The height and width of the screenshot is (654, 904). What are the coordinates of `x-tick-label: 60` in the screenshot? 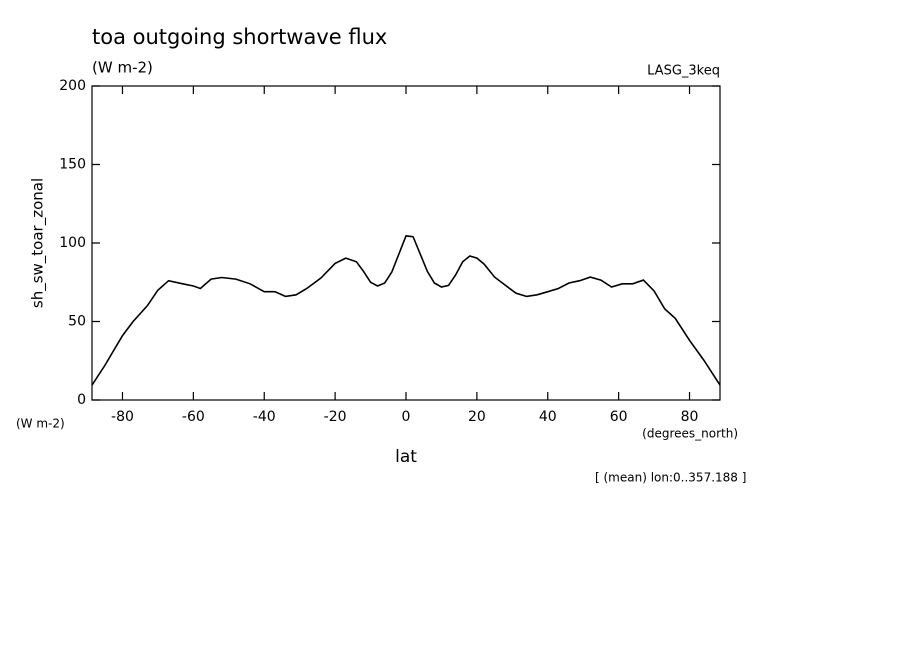 It's located at (619, 417).